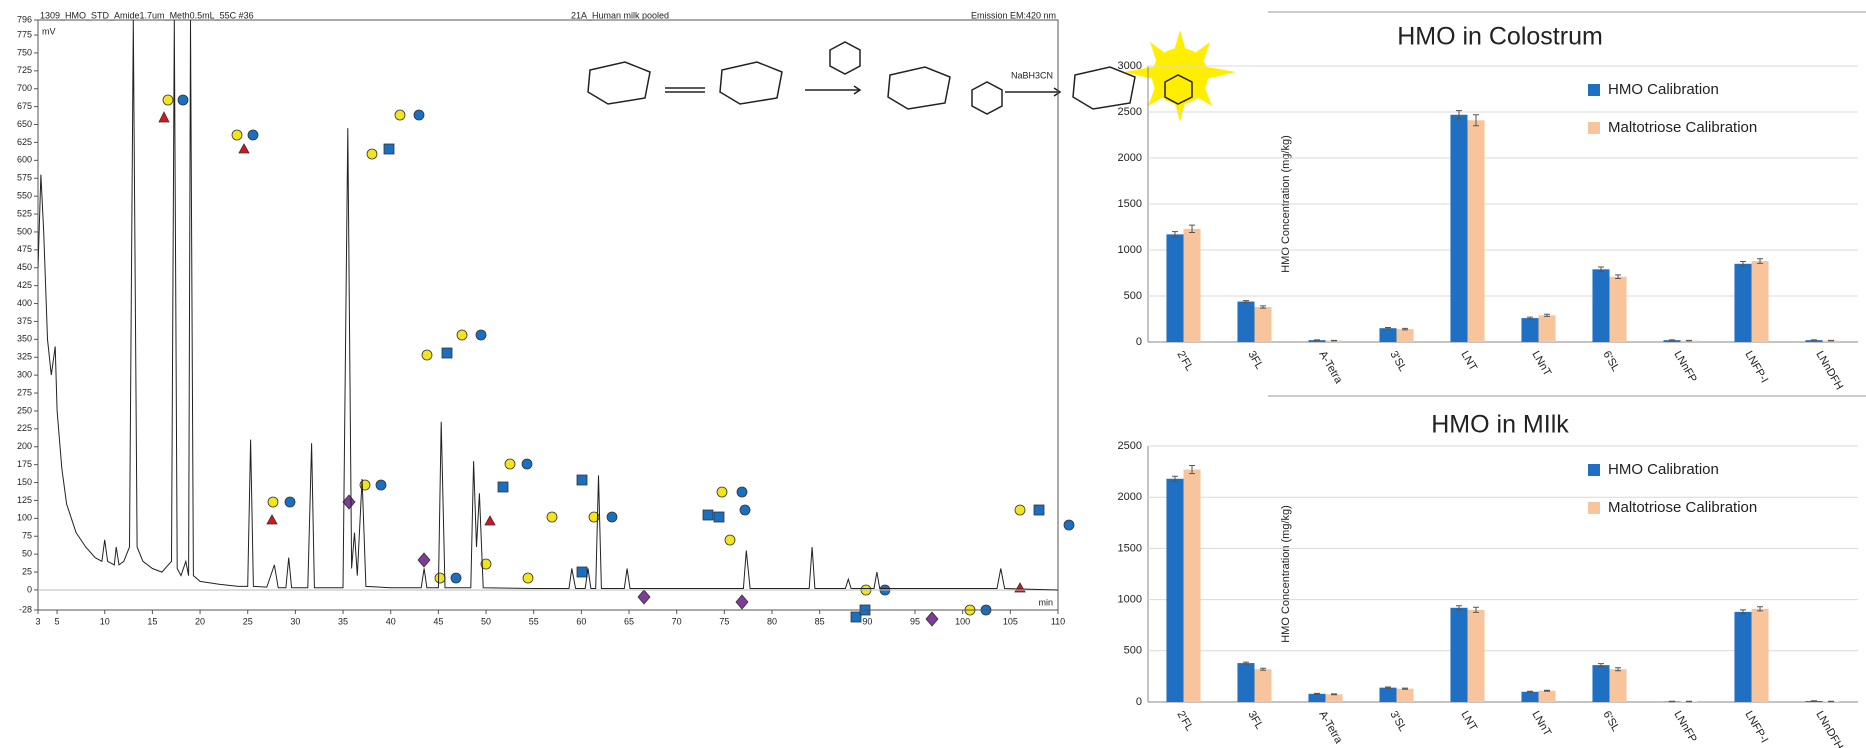  I want to click on y-tick-label: 3000, so click(1130, 66).